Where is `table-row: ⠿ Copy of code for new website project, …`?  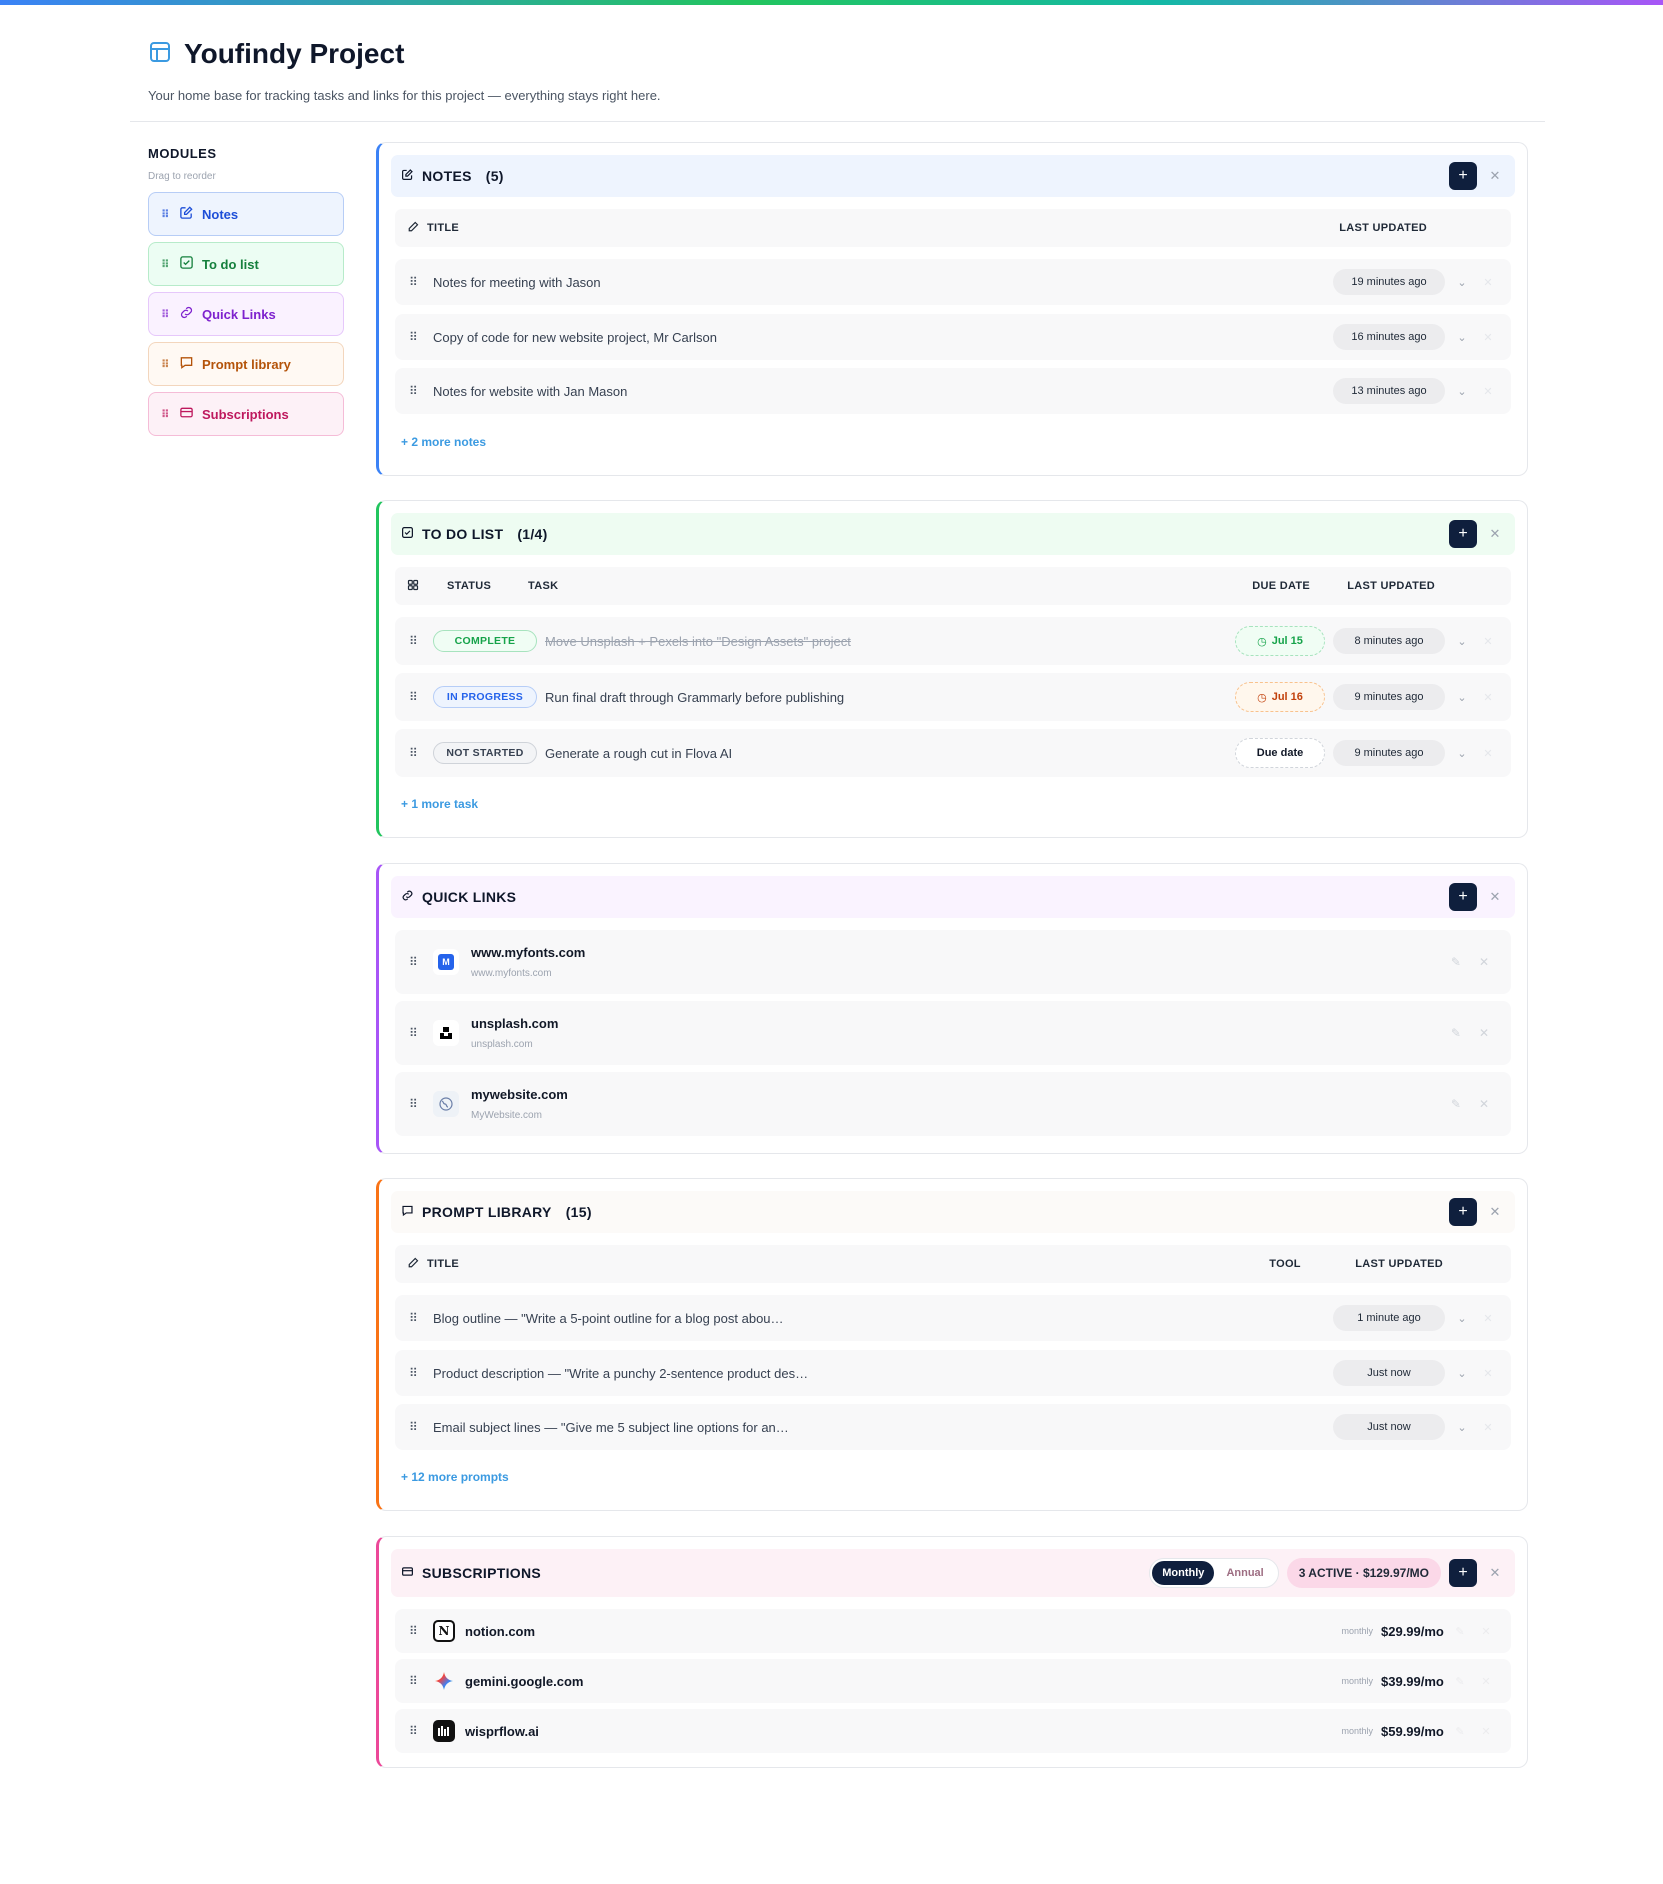
table-row: ⠿ Copy of code for new website project, … is located at coordinates (953, 337).